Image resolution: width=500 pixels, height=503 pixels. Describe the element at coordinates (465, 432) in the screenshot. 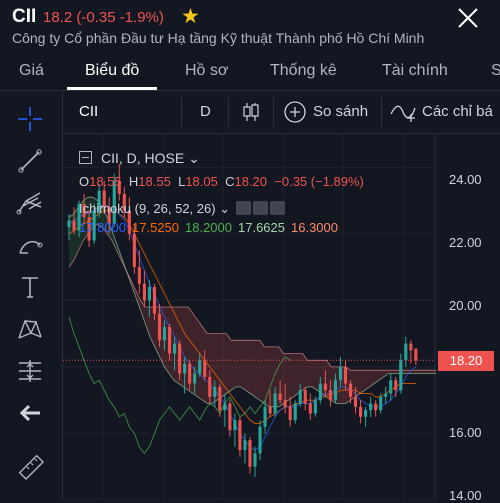

I see `price-tick: 16.00` at that location.